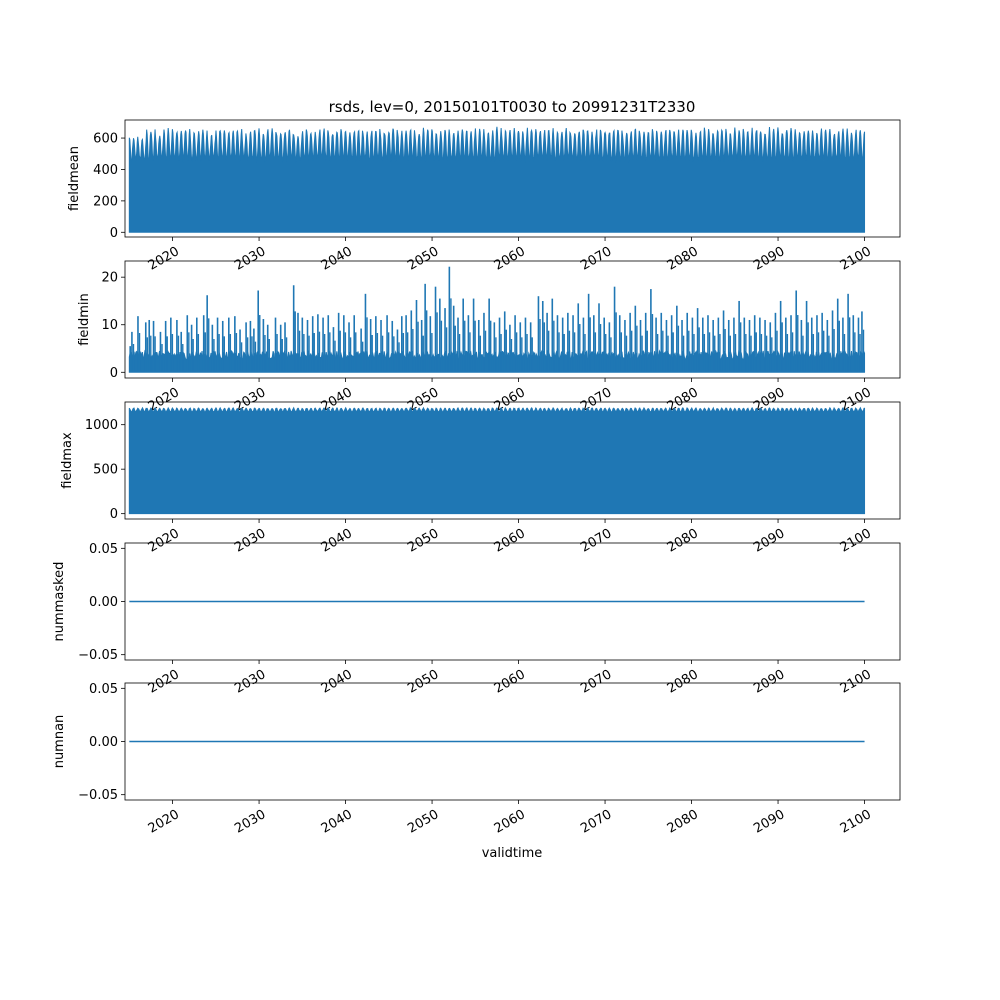 The image size is (1000, 1000). What do you see at coordinates (109, 278) in the screenshot?
I see `y-tick-label: 20` at bounding box center [109, 278].